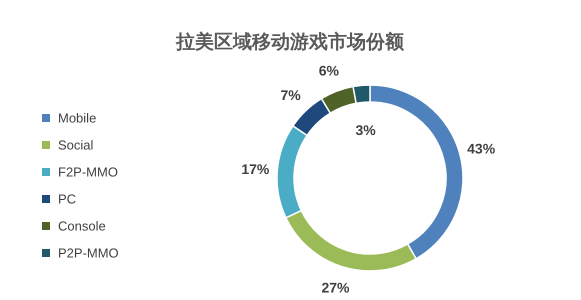  I want to click on legend-label: Social, so click(76, 145).